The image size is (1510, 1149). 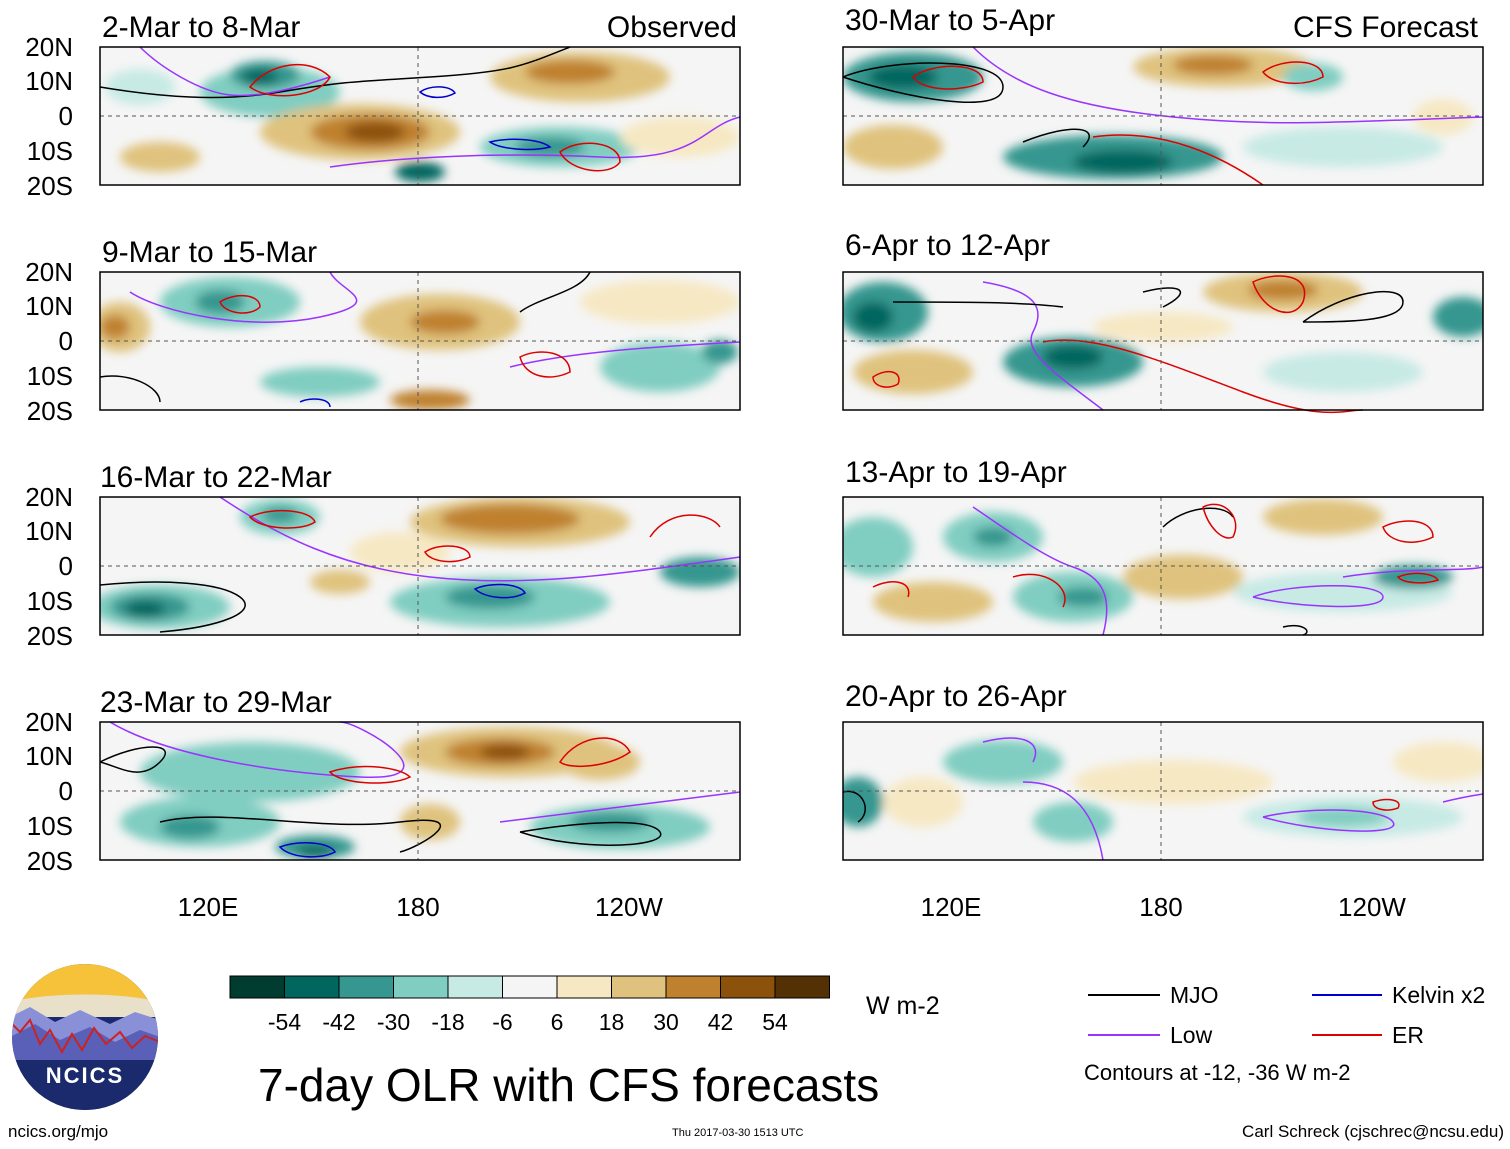 I want to click on panel-label-p2: 9-Mar to 15-Mar, so click(x=209, y=252).